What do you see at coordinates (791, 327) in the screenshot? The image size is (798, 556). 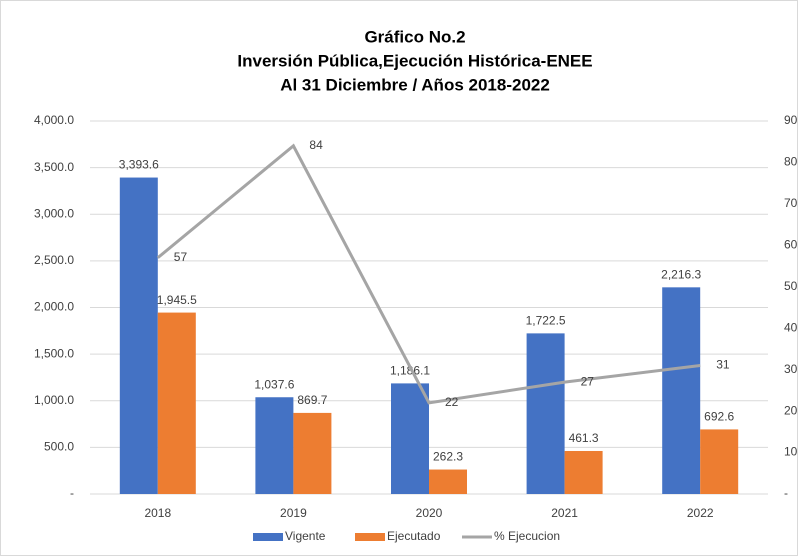 I see `y2-tick-label: 40` at bounding box center [791, 327].